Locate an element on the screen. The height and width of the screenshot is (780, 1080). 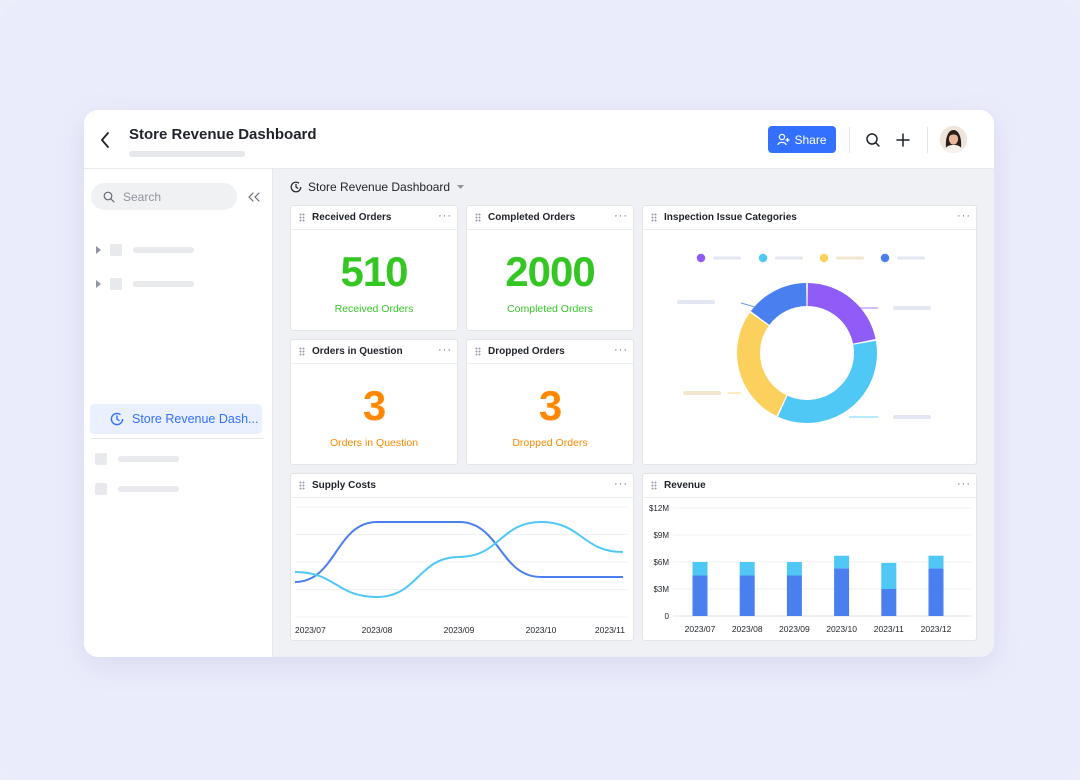
card-title: Received Orders is located at coordinates (352, 217).